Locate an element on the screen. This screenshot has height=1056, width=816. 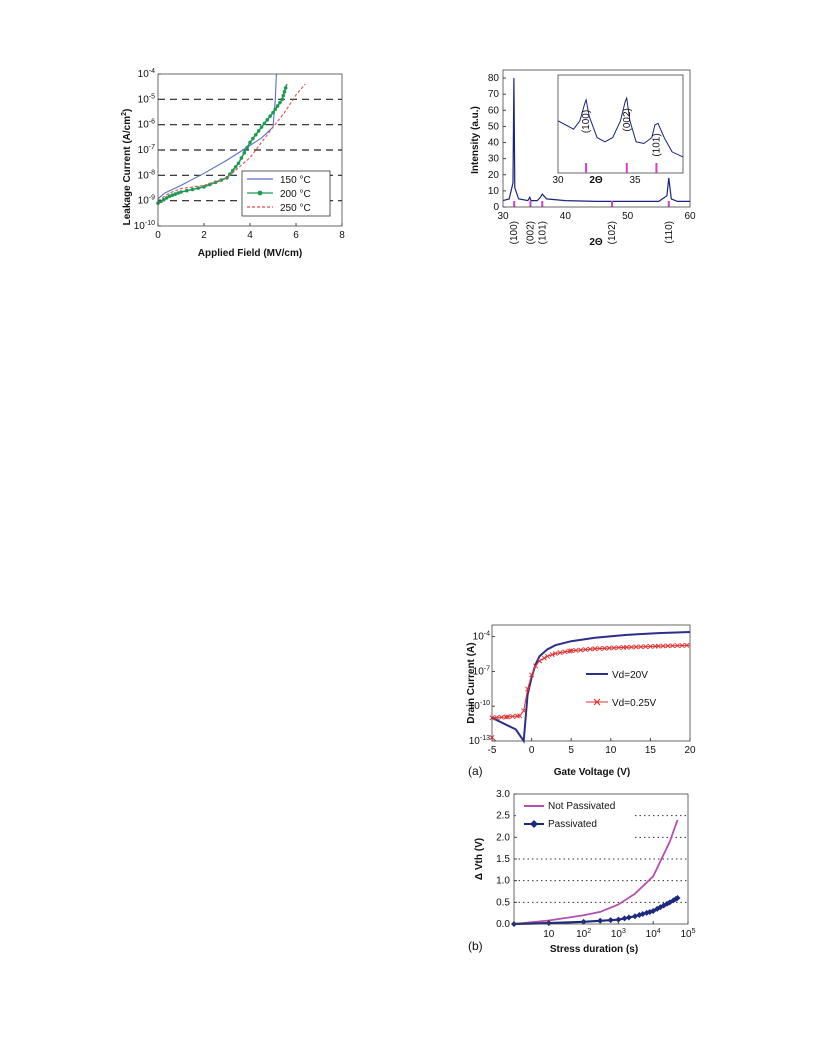
xtick-exponent: 5 is located at coordinates (694, 931).